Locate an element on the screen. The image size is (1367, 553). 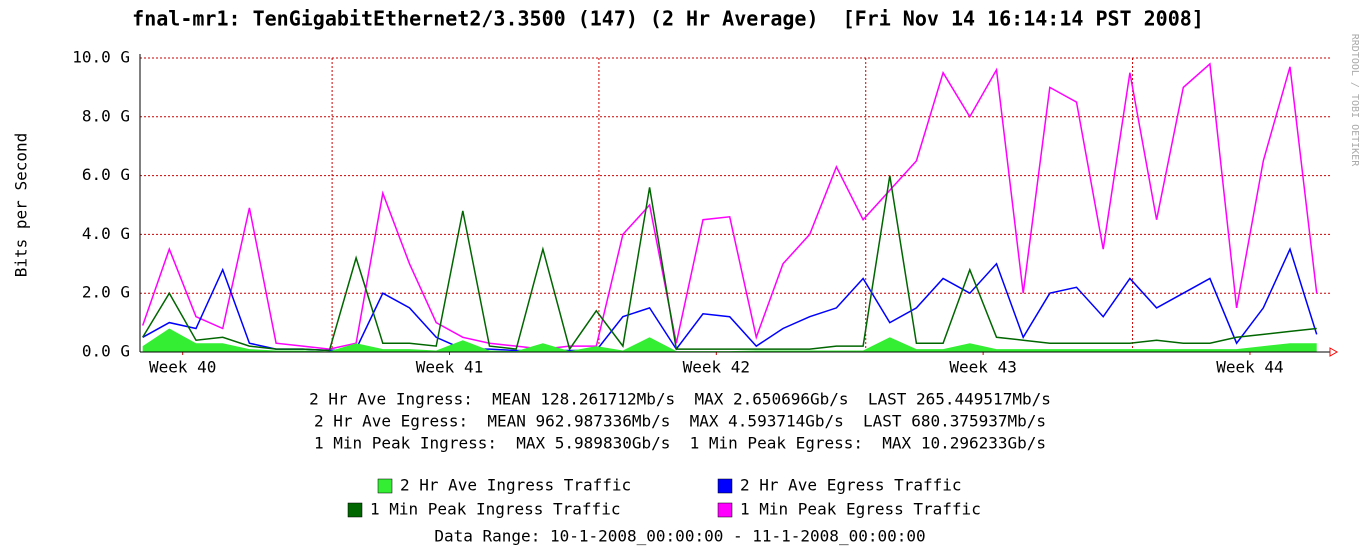
x-tick-label: Week 44 is located at coordinates (1249, 367).